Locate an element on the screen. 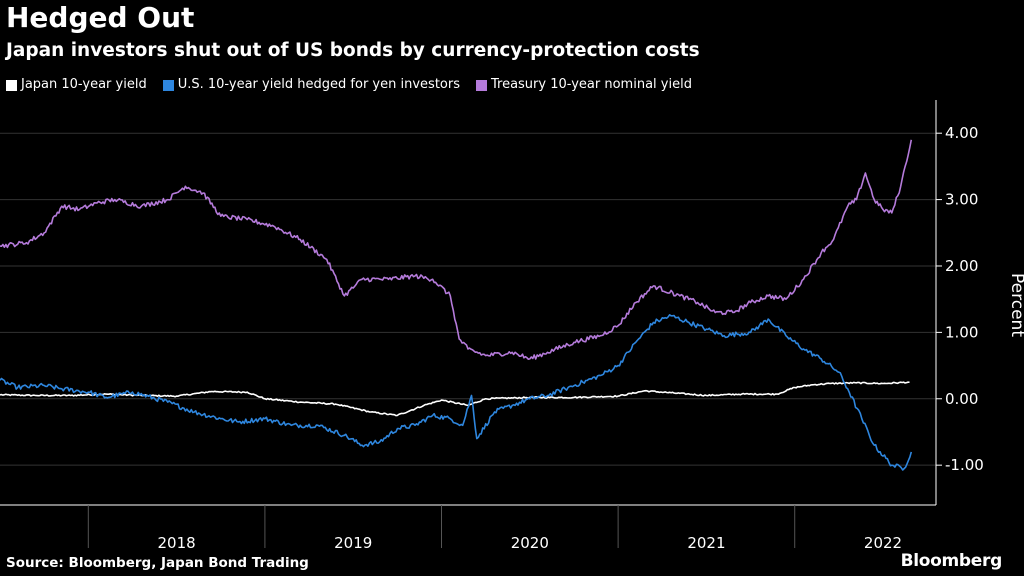 Image resolution: width=1024 pixels, height=576 pixels. legend-swatch-japan is located at coordinates (11, 85).